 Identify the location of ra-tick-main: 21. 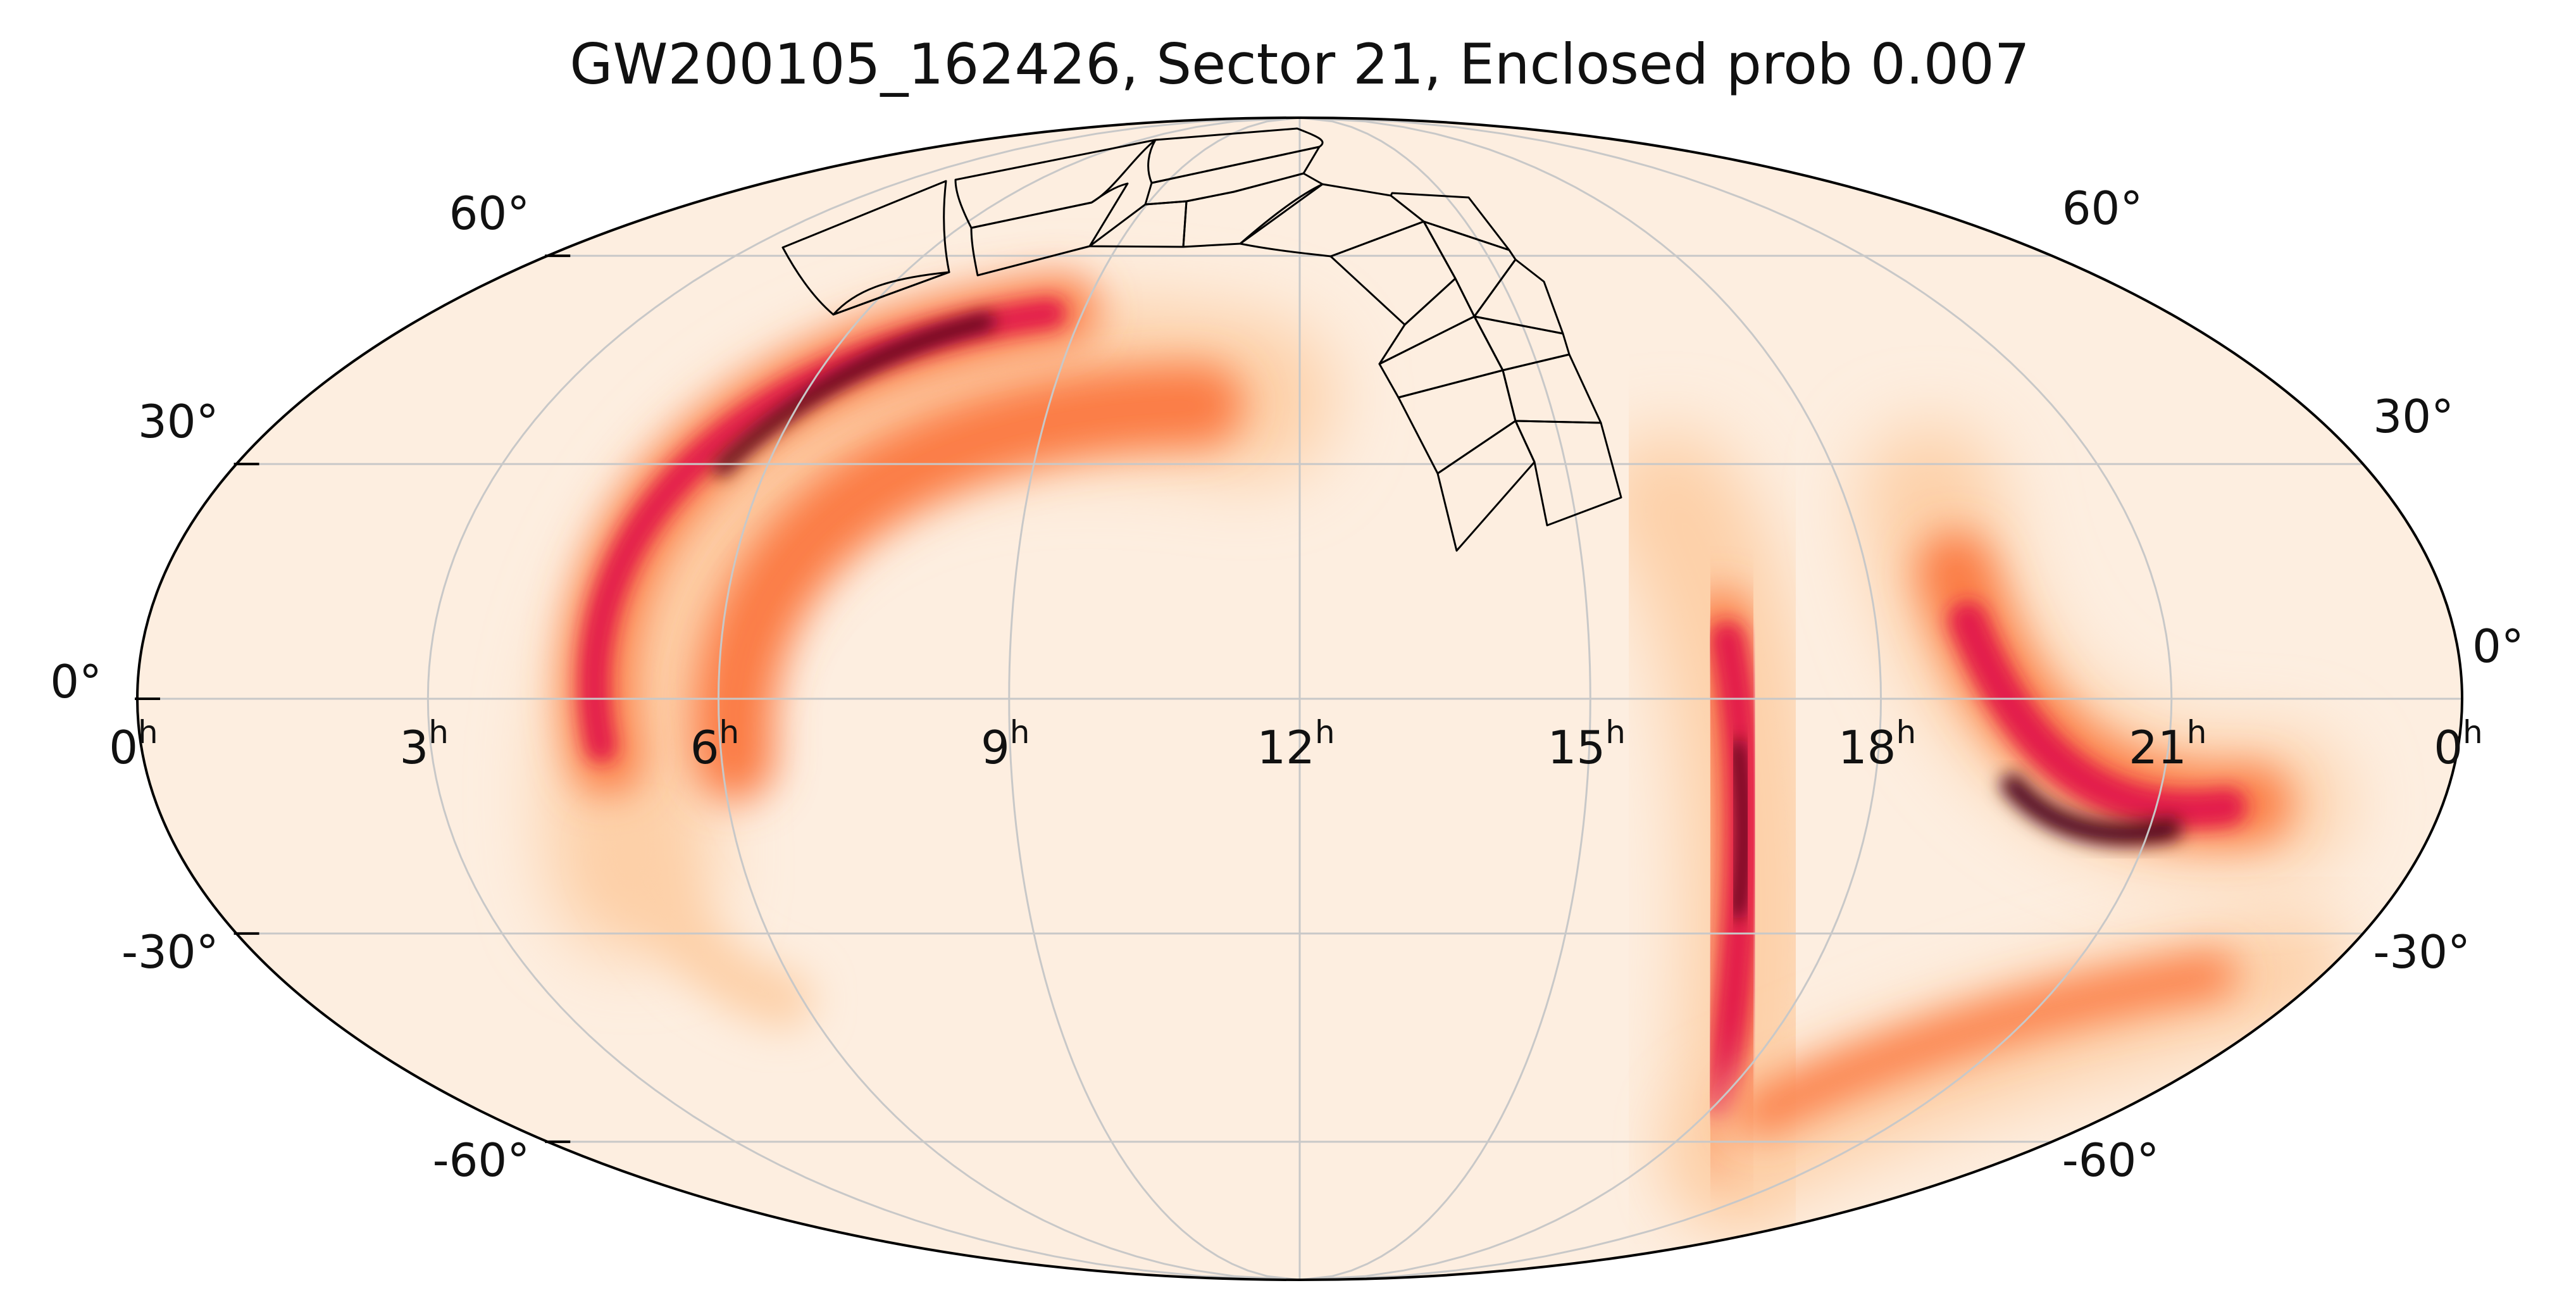
(2158, 747).